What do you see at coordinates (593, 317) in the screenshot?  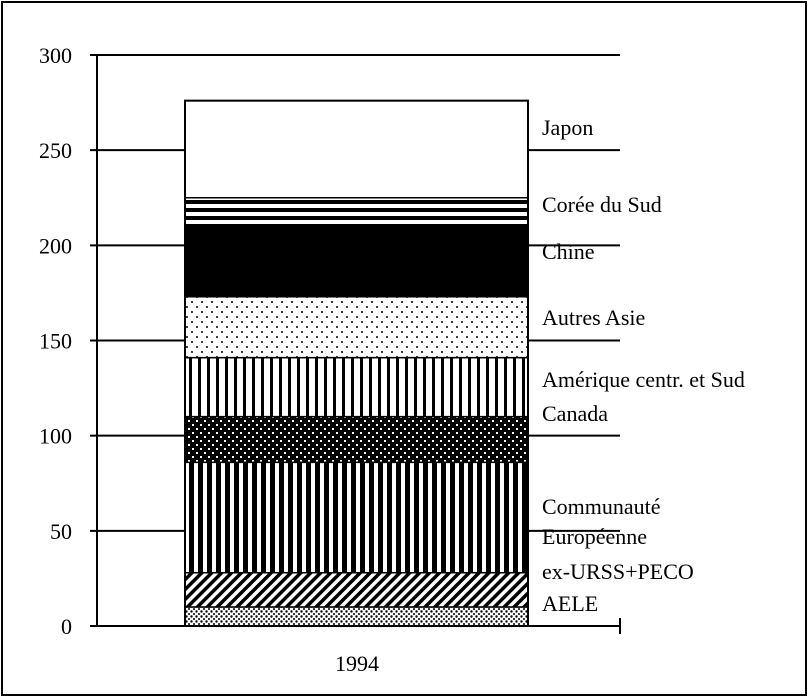 I see `legend-label-autres-asie: Autres Asie` at bounding box center [593, 317].